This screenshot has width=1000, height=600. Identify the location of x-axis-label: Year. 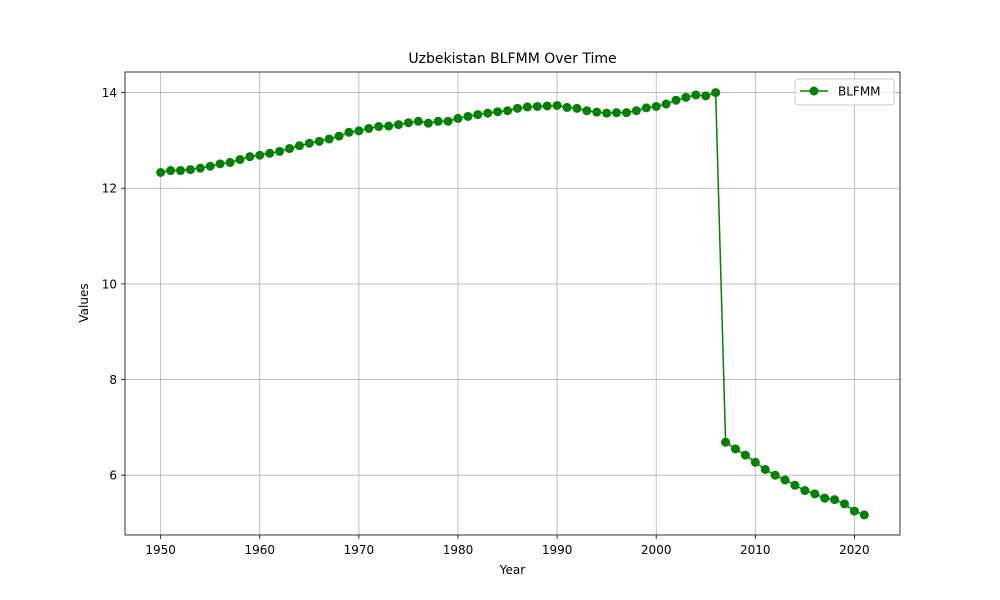
(512, 570).